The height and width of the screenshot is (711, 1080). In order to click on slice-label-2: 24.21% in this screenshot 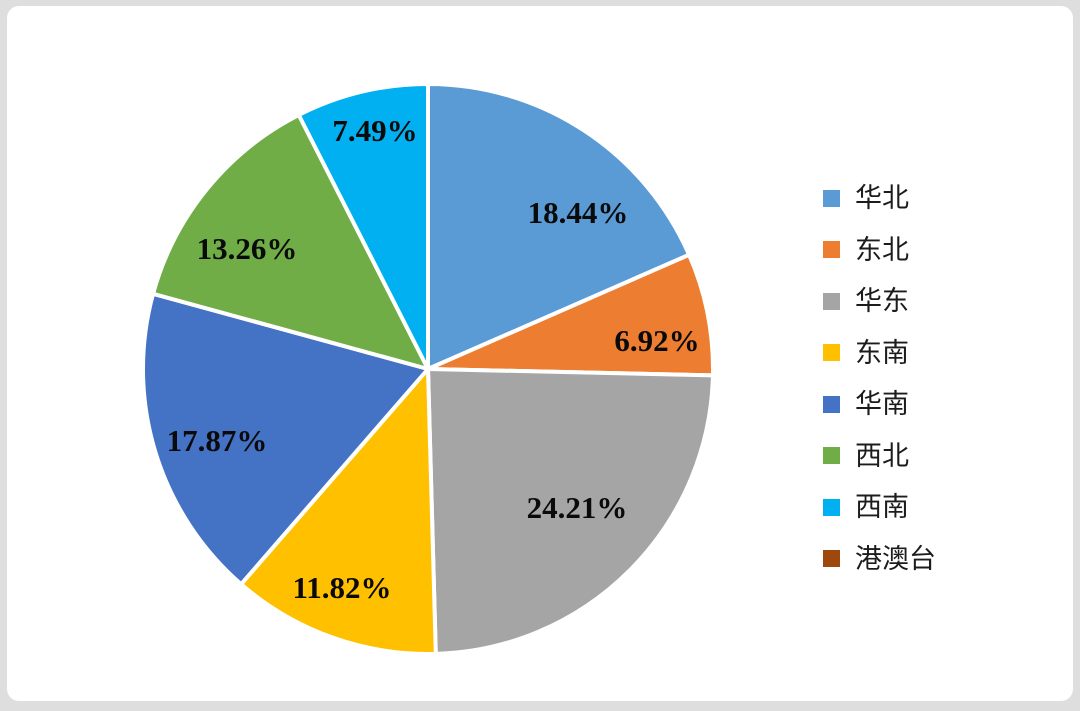, I will do `click(577, 507)`.